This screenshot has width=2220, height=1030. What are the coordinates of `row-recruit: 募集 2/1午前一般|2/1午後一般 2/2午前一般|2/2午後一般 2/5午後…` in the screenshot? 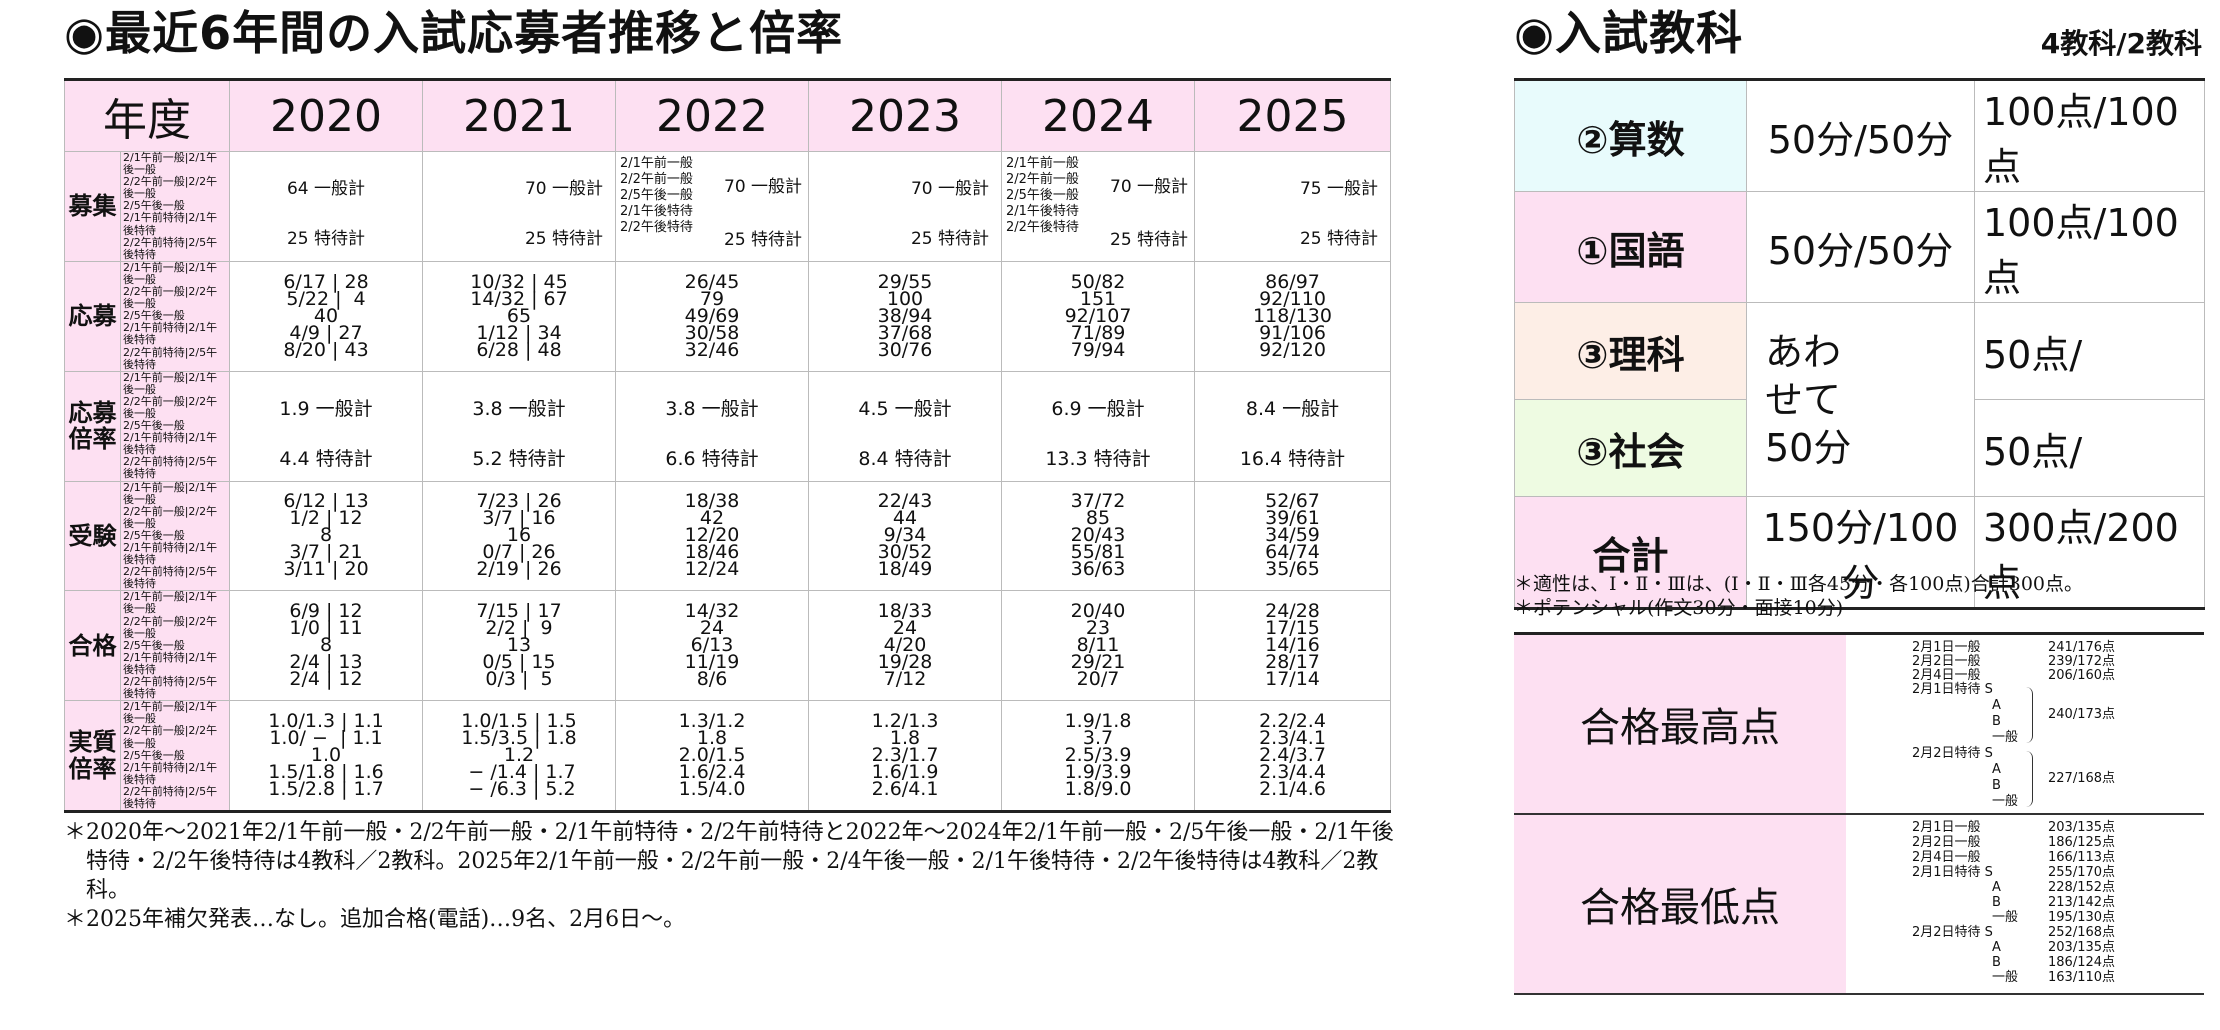 It's located at (727, 206).